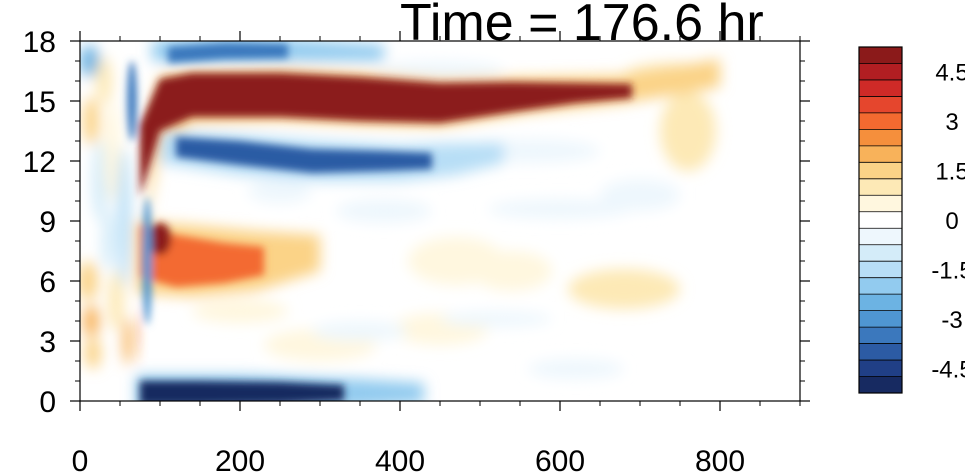 Image resolution: width=965 pixels, height=473 pixels. Describe the element at coordinates (400, 459) in the screenshot. I see `x-tick-label: 400` at that location.